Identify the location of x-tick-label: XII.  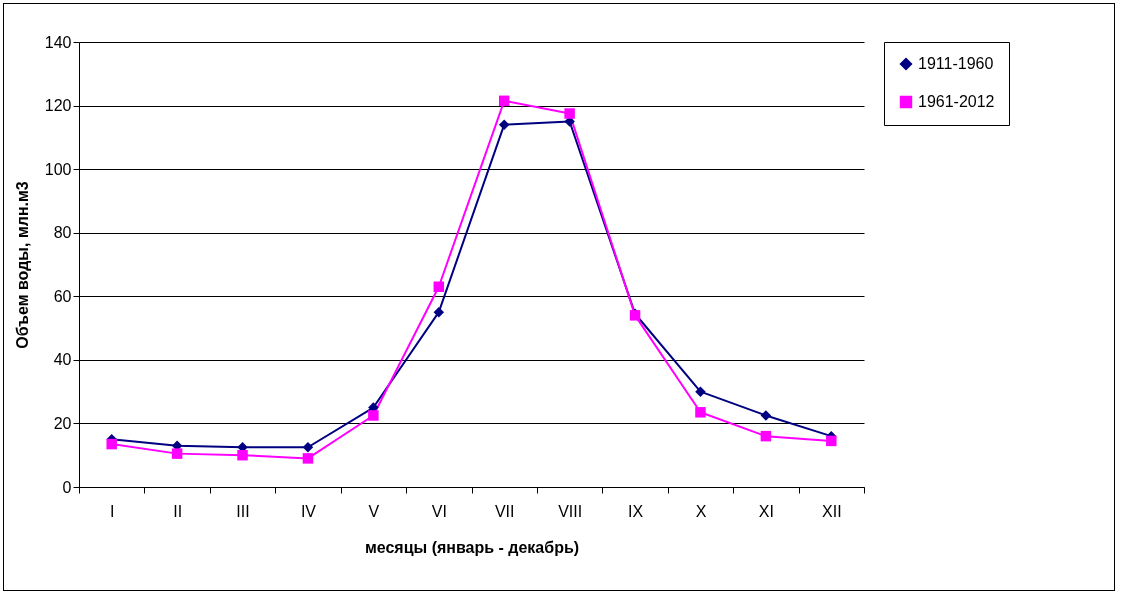
(832, 511).